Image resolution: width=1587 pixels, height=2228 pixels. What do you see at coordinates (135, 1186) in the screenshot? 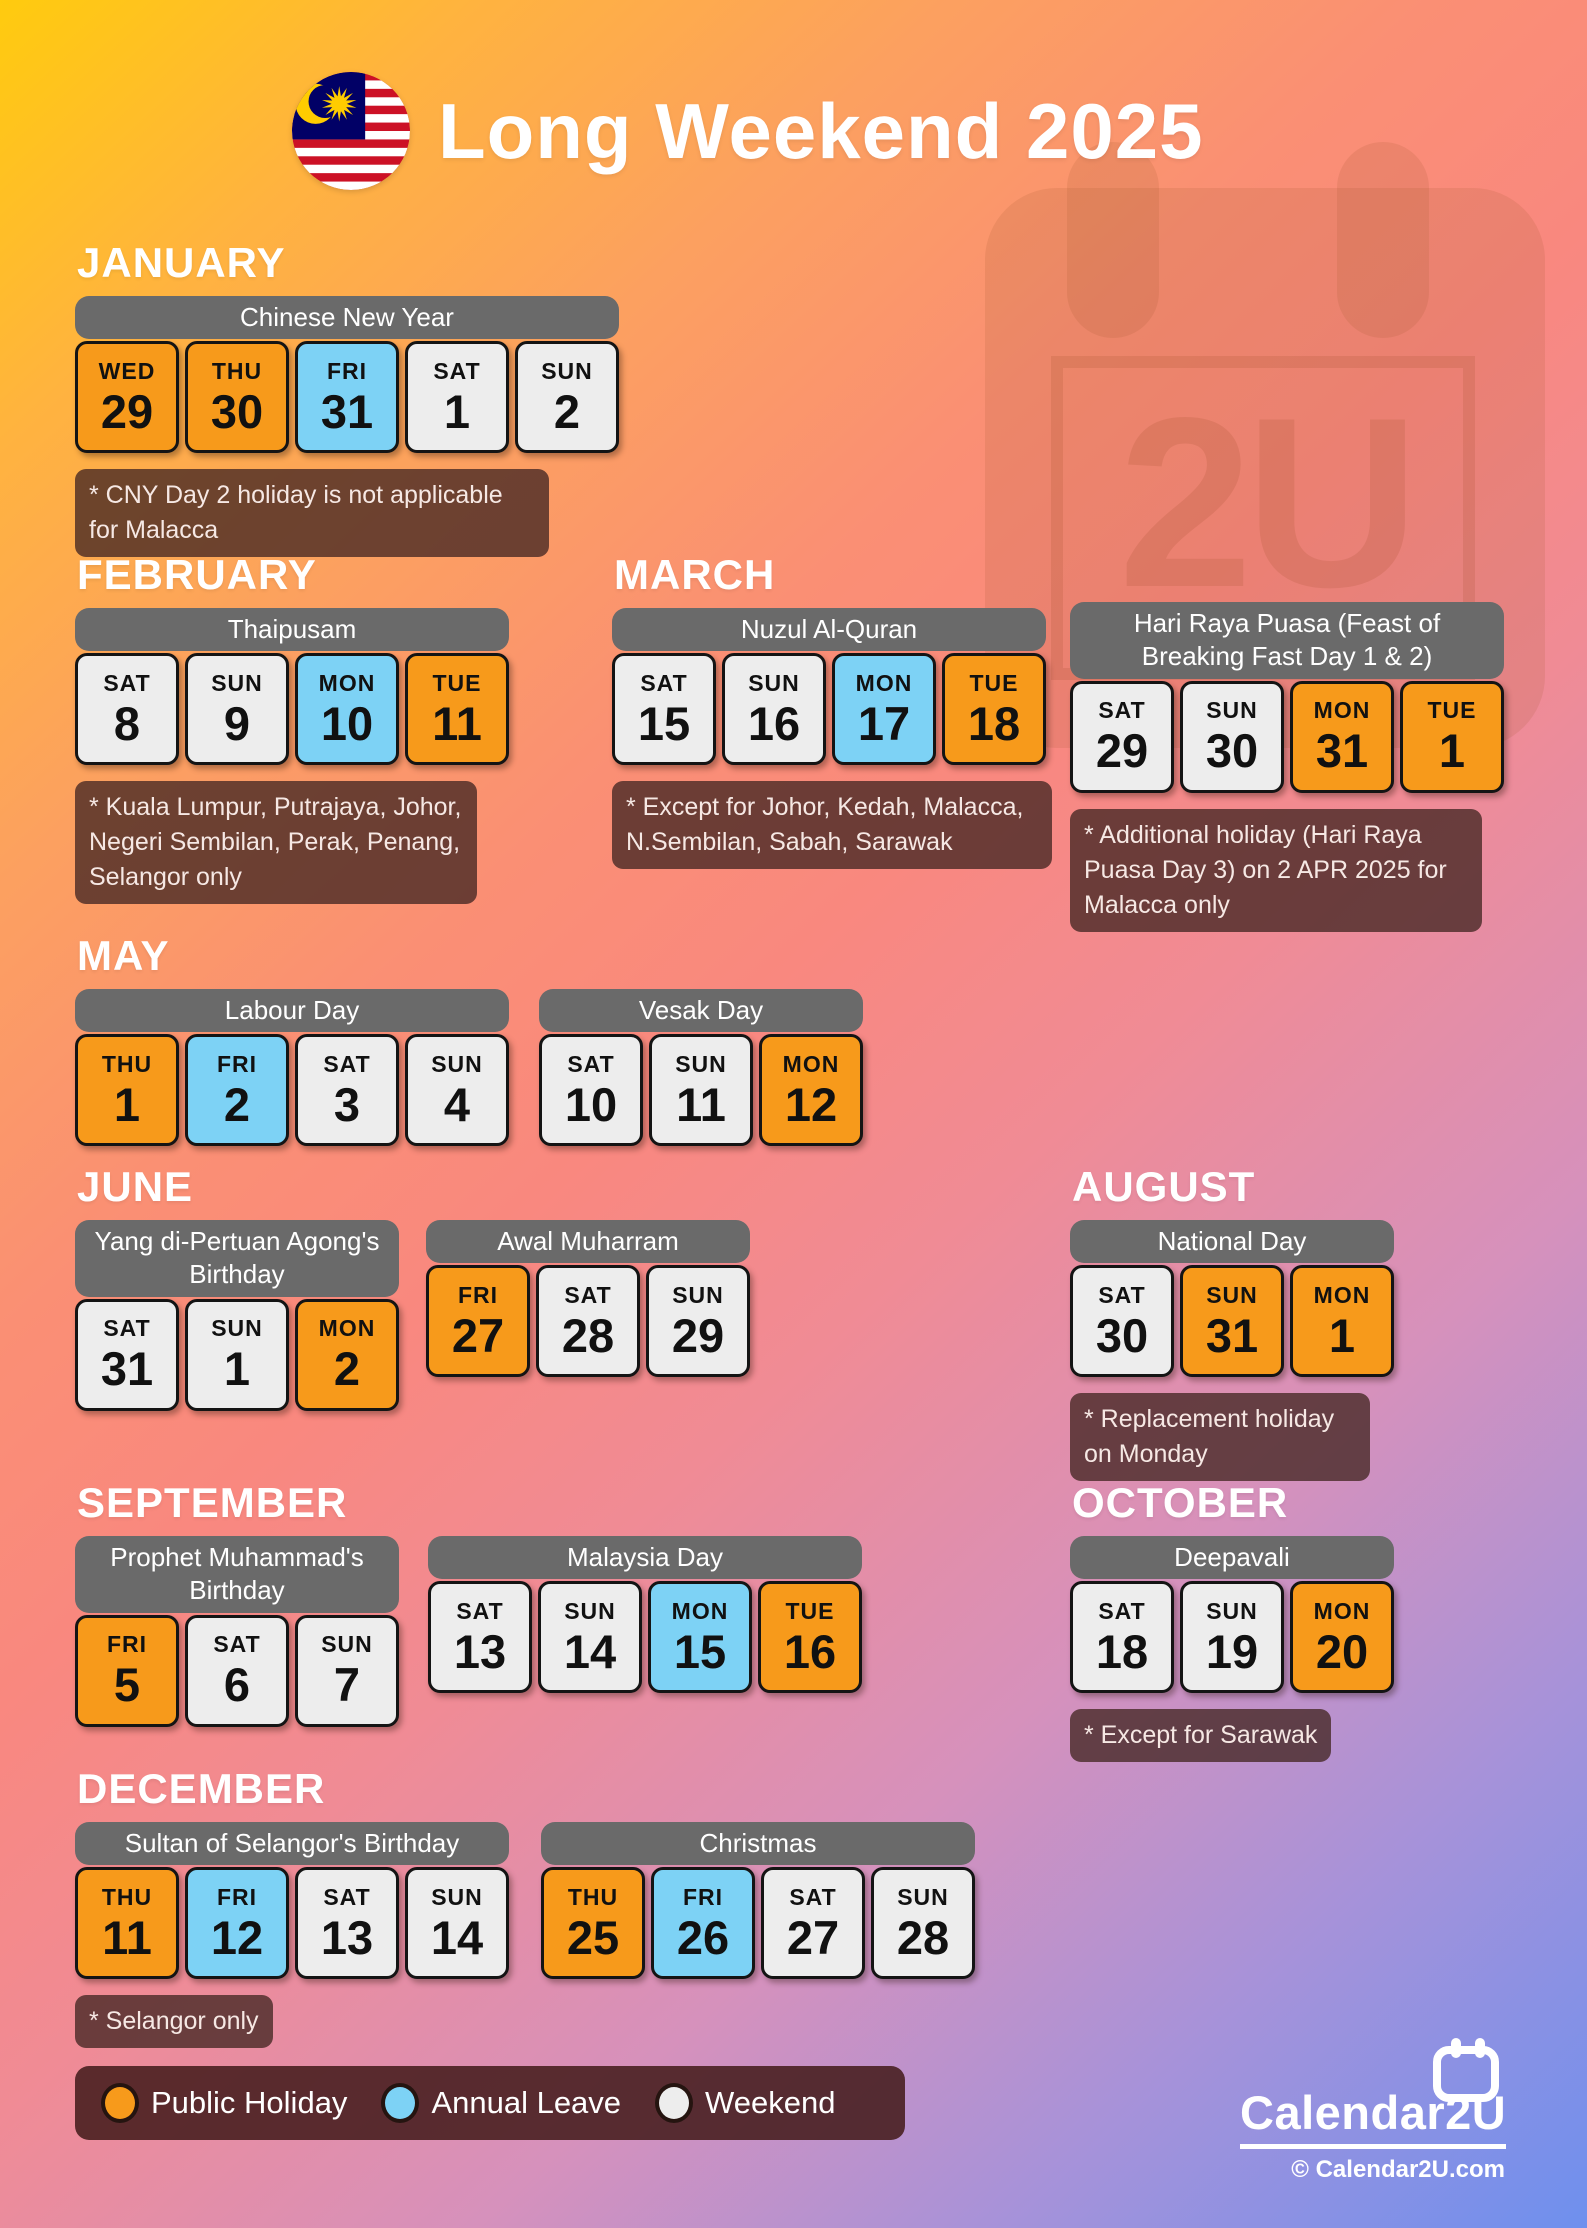
I see `month-title: JUNE` at bounding box center [135, 1186].